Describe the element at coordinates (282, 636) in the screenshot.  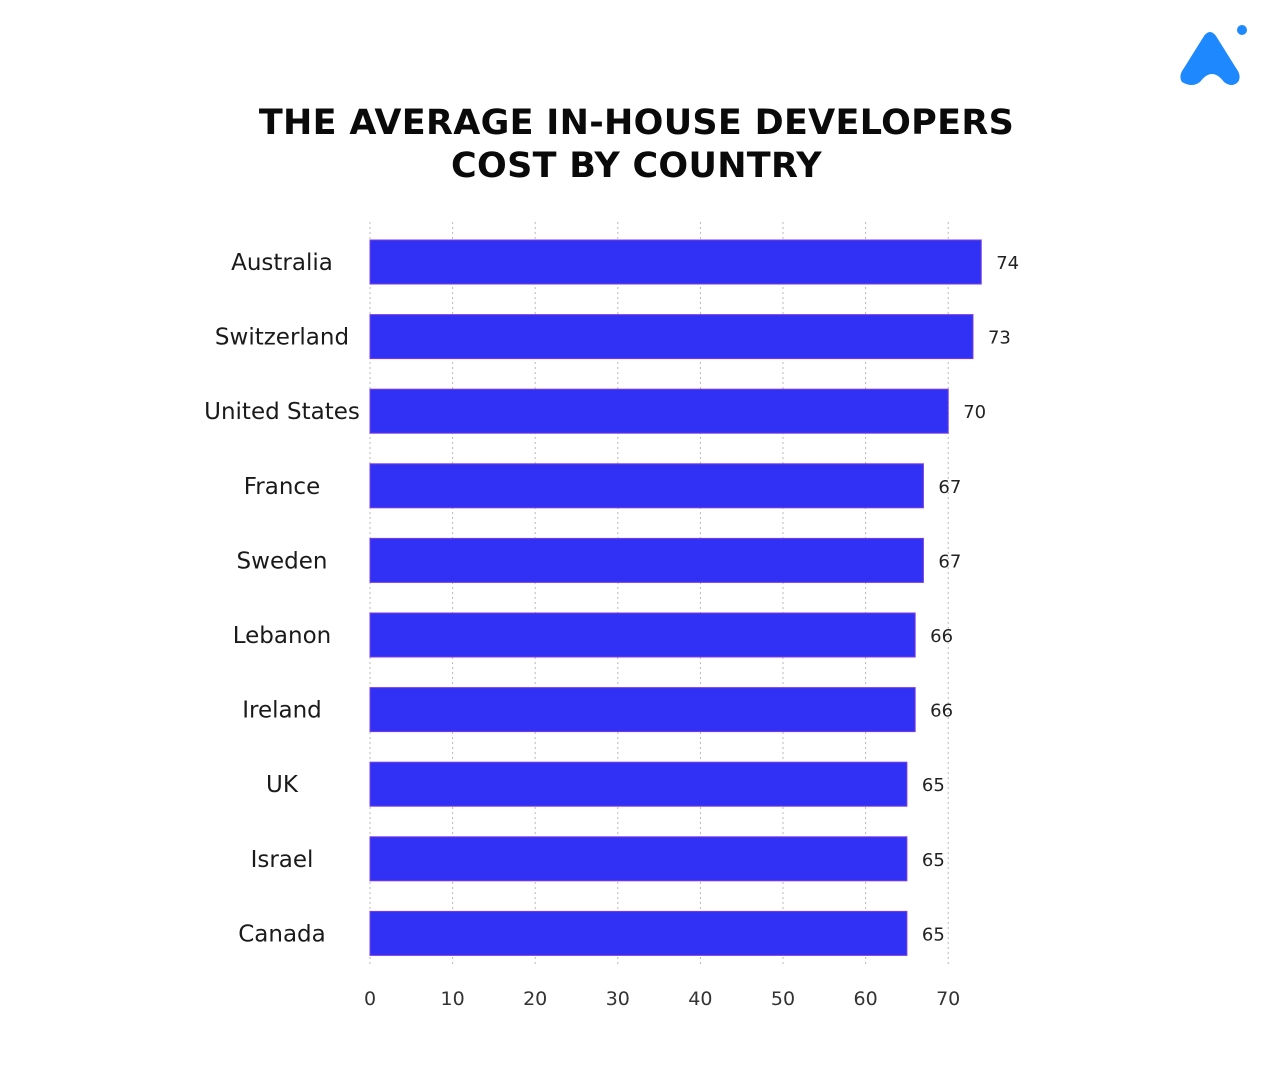
I see `category-label: Lebanon` at that location.